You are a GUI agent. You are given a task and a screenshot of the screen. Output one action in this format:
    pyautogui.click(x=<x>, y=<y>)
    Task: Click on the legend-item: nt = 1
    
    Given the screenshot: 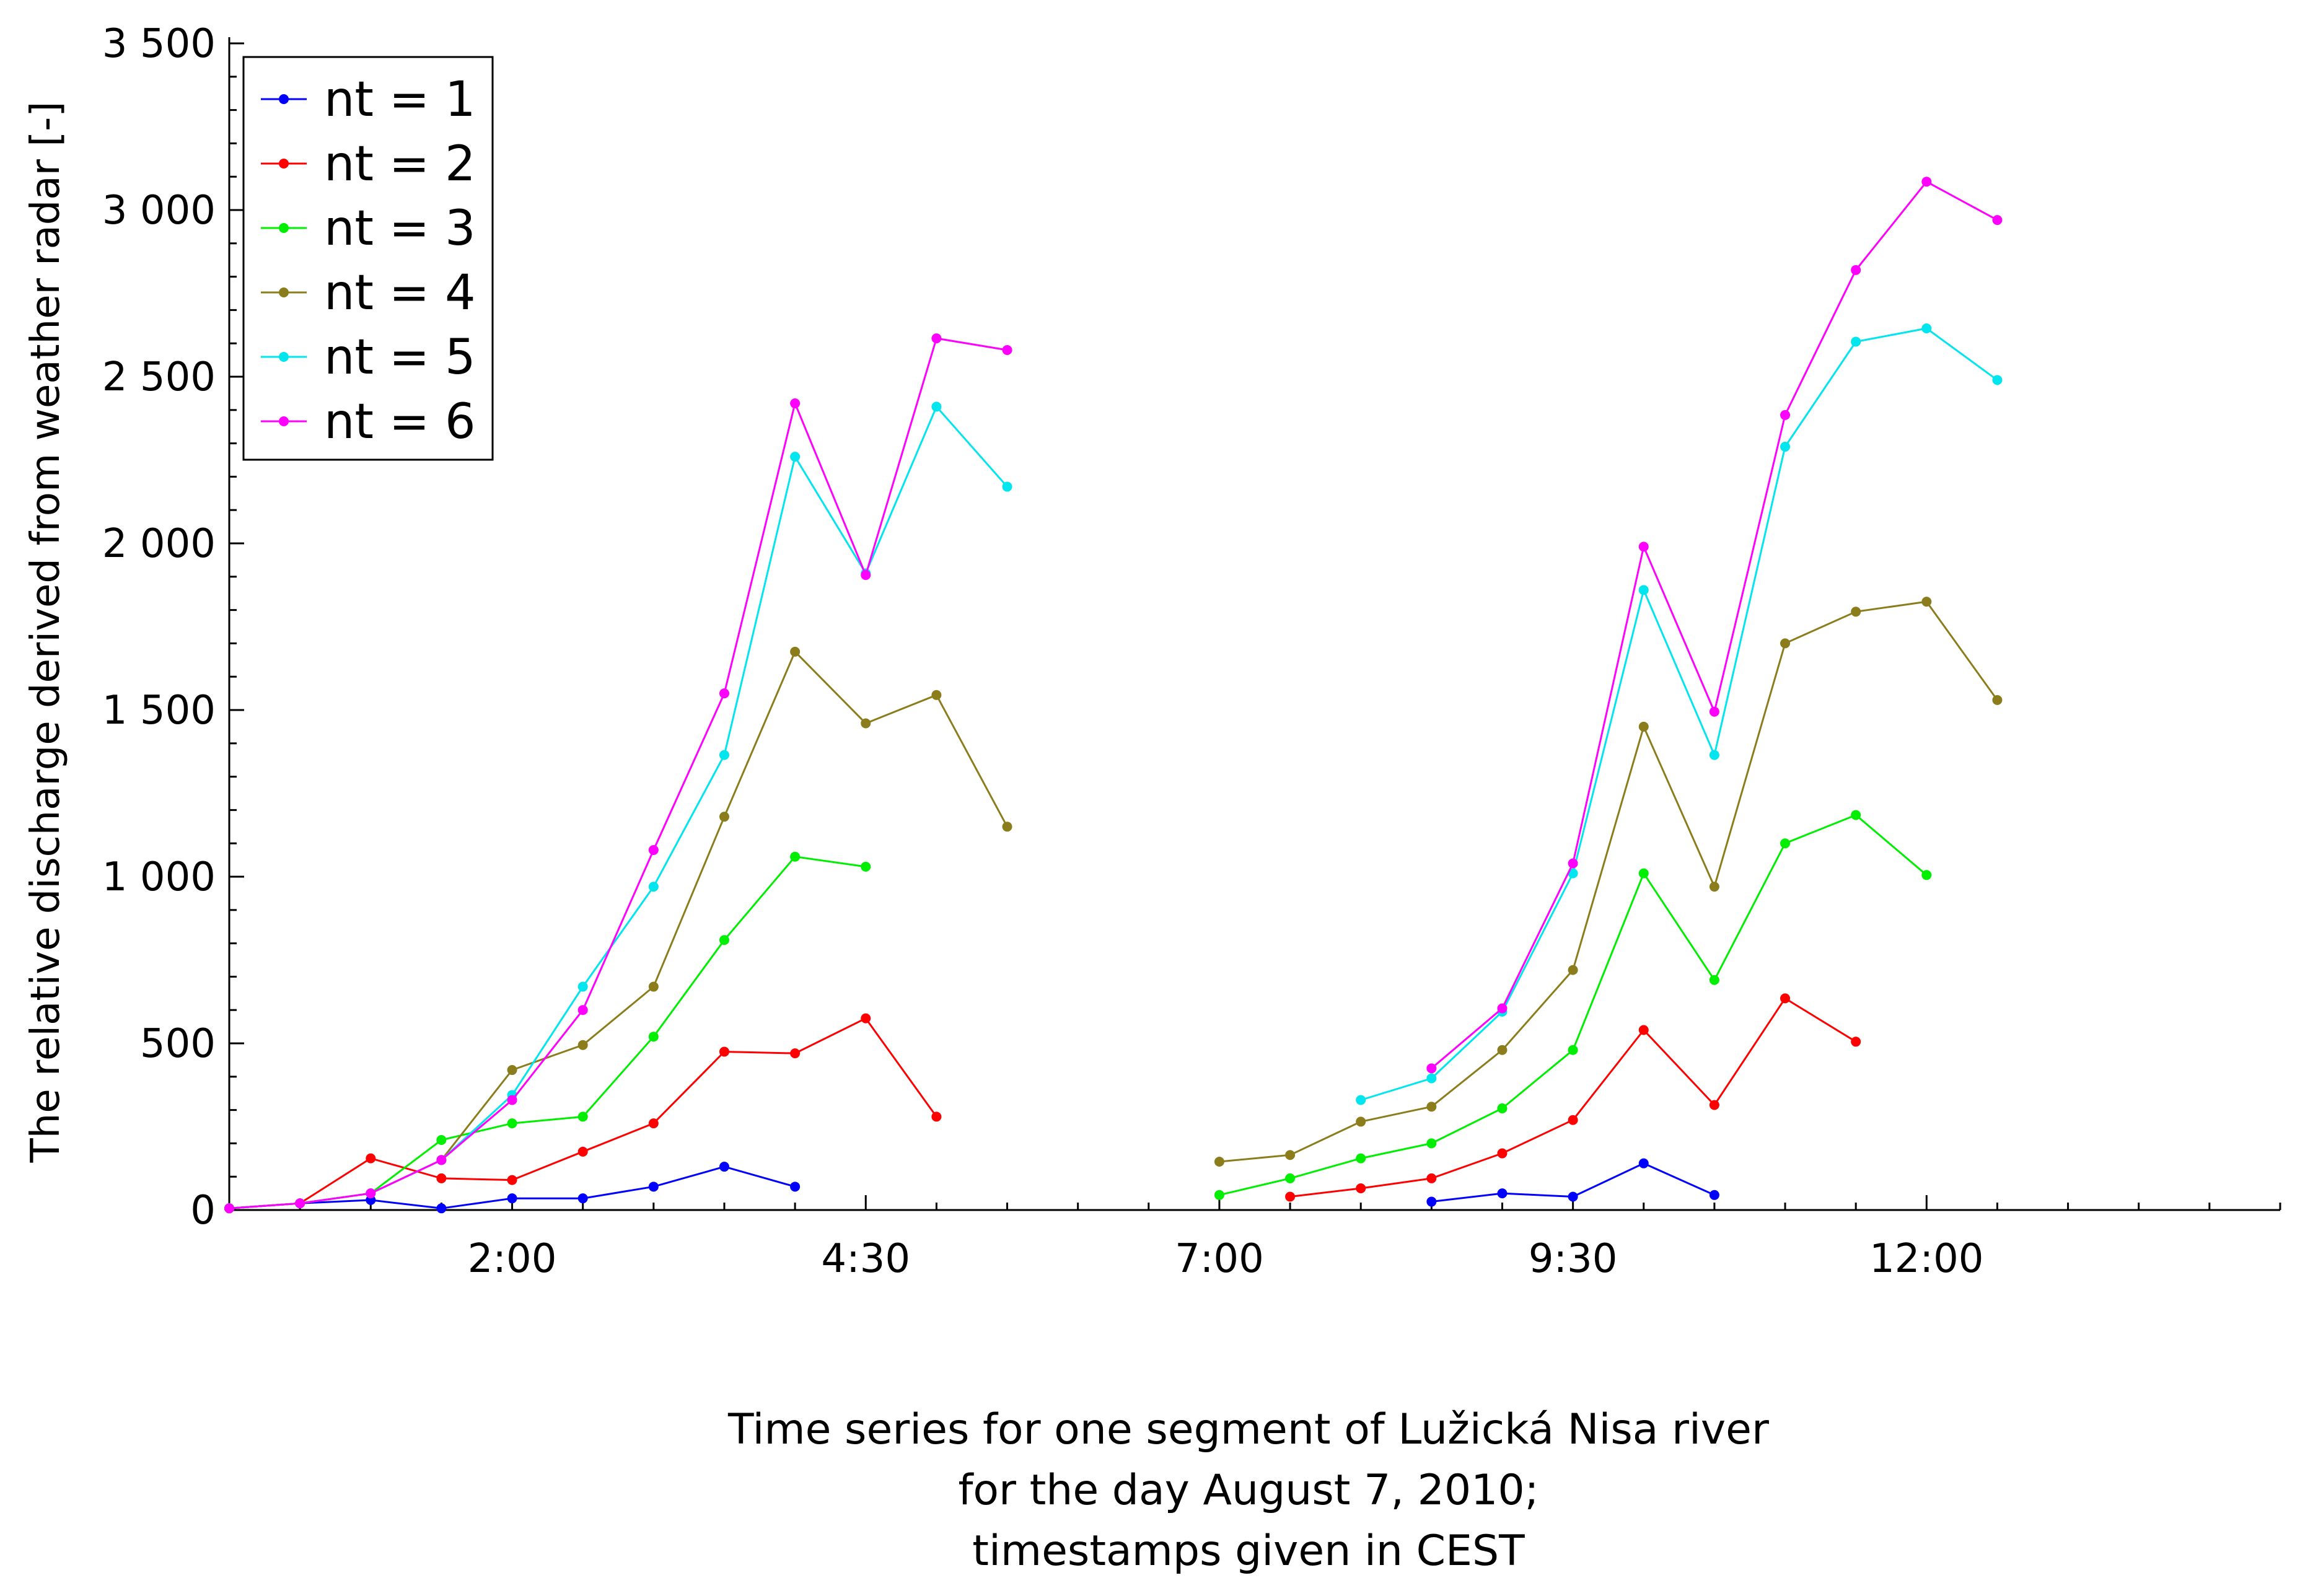 What is the action you would take?
    pyautogui.click(x=368, y=100)
    